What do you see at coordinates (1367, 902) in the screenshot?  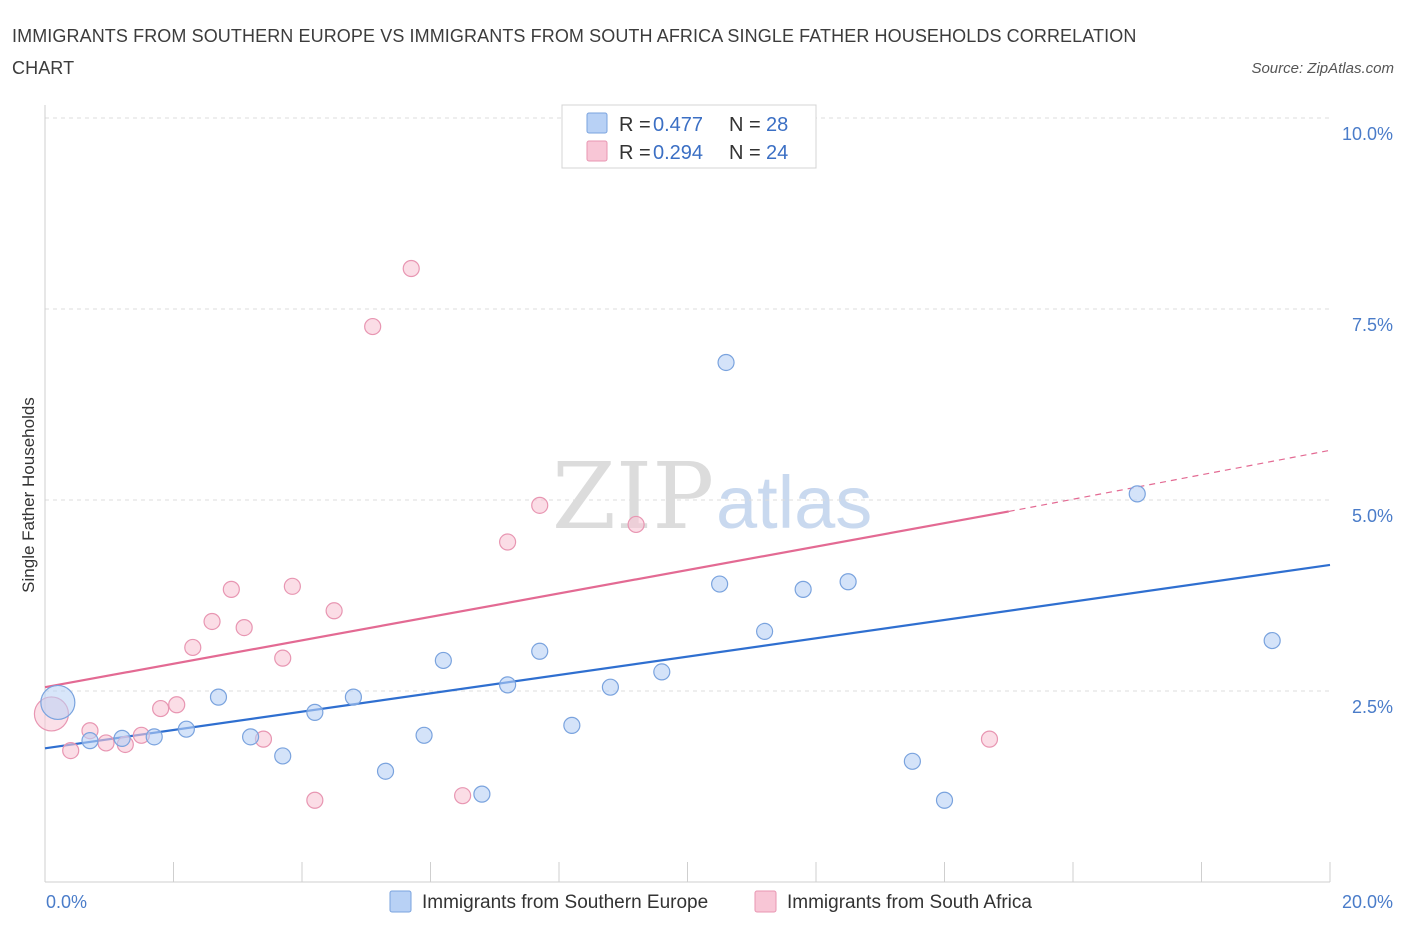 I see `x-tick-label-max: 20.0%` at bounding box center [1367, 902].